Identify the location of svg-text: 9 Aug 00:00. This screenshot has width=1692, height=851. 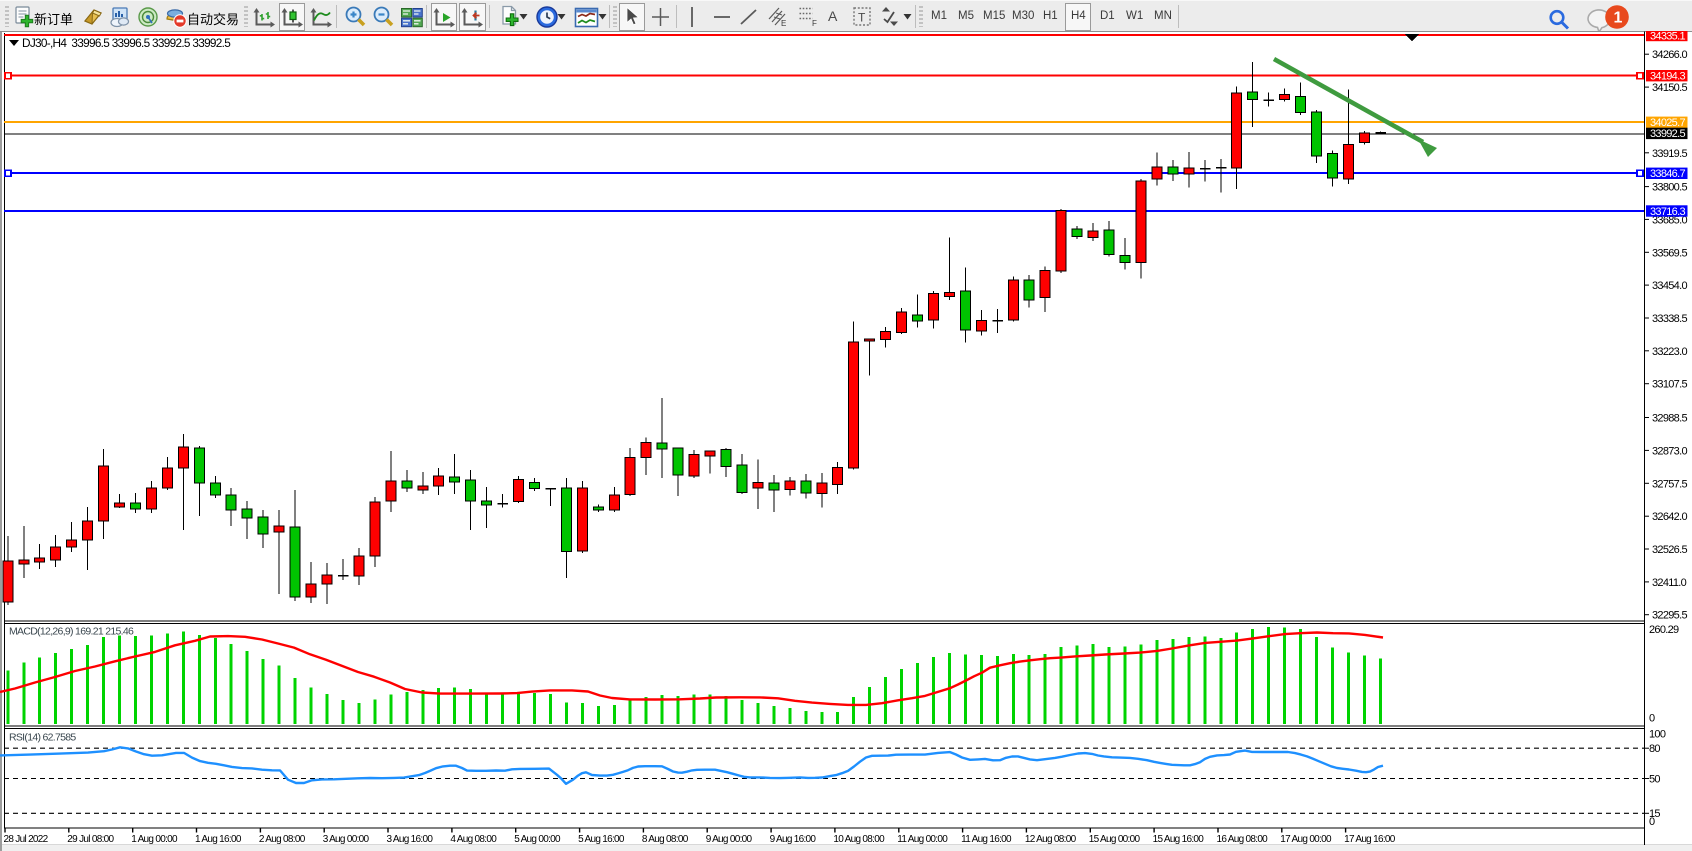
(729, 839).